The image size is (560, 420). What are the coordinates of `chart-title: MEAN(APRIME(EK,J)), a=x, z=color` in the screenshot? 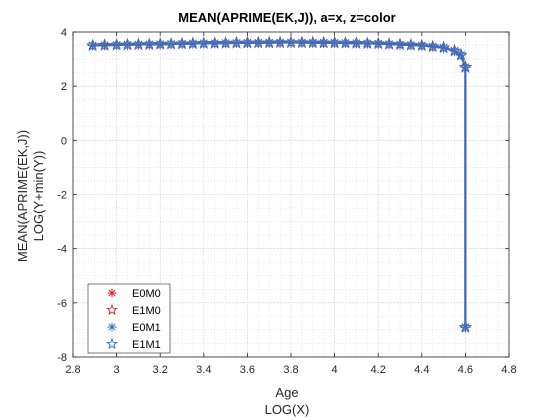 It's located at (286, 17).